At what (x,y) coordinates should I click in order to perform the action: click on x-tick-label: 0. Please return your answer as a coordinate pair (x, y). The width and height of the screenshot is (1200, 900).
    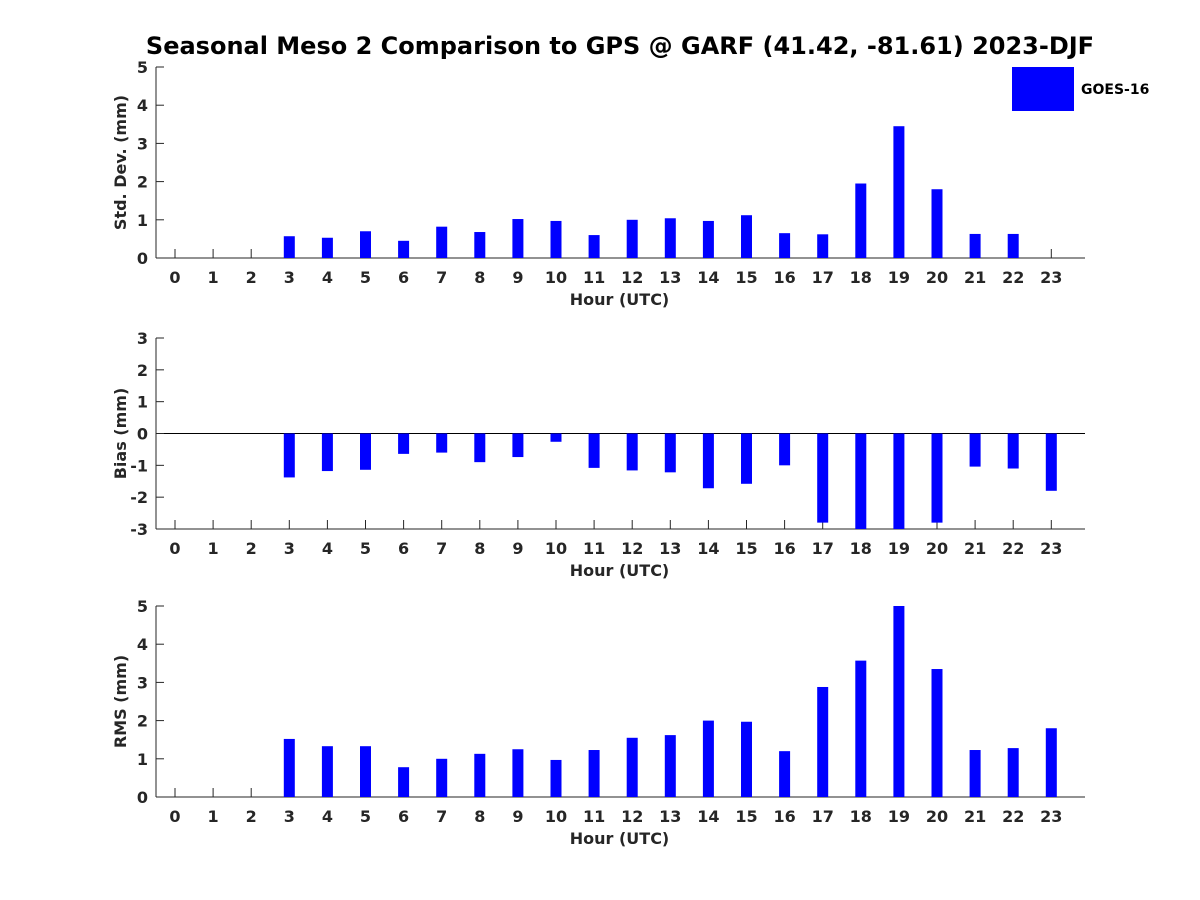
    Looking at the image, I should click on (174, 816).